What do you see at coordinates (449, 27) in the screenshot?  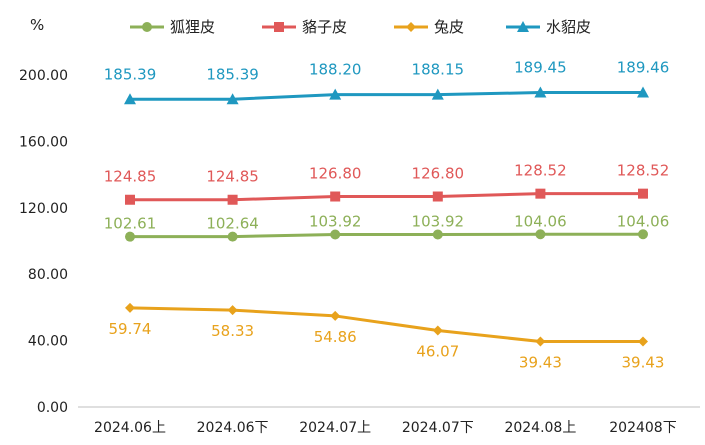 I see `legend-label: 兔皮` at bounding box center [449, 27].